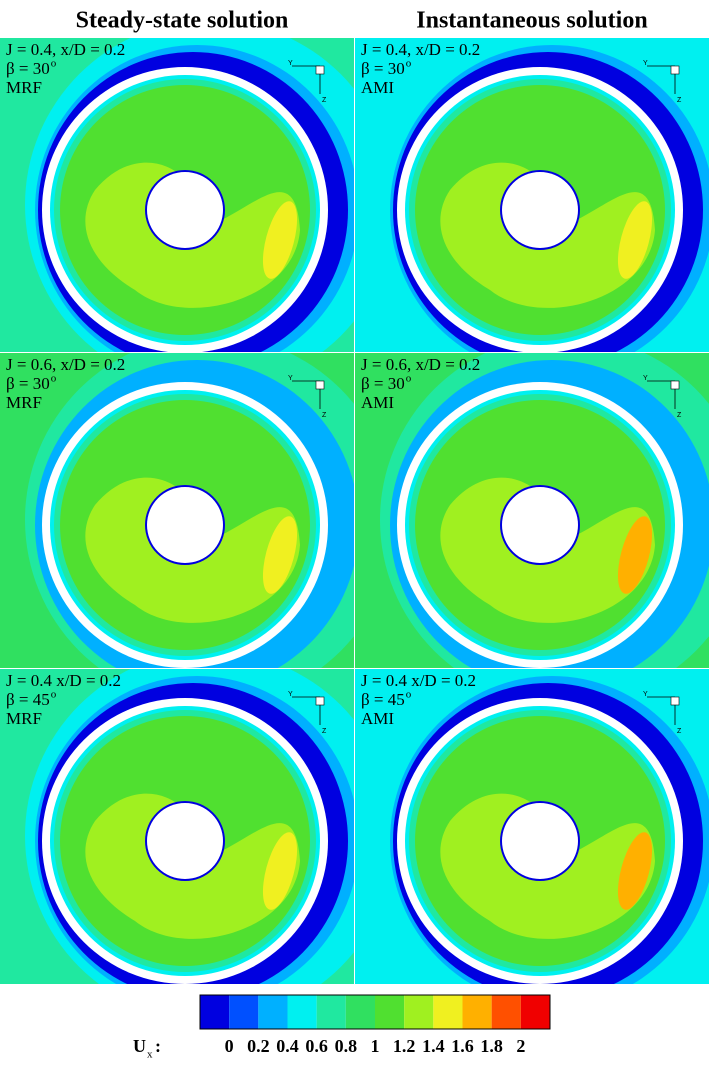 This screenshot has height=1068, width=709. What do you see at coordinates (346, 1046) in the screenshot?
I see `colorbar-tick: 0.8` at bounding box center [346, 1046].